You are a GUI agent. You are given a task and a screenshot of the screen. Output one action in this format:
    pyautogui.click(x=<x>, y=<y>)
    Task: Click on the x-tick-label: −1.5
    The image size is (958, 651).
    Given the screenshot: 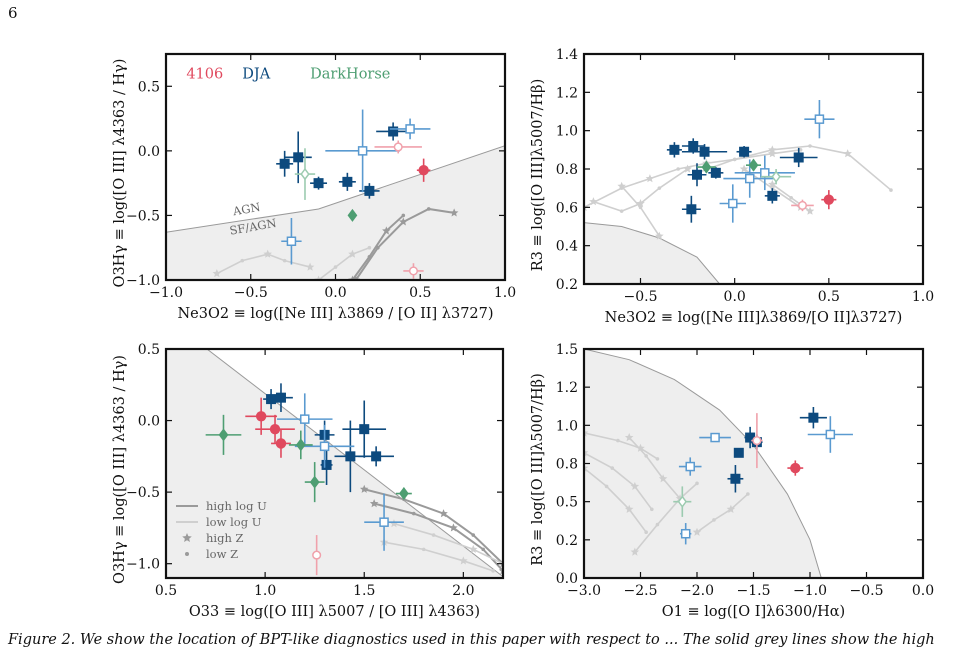 What is the action you would take?
    pyautogui.click(x=754, y=591)
    